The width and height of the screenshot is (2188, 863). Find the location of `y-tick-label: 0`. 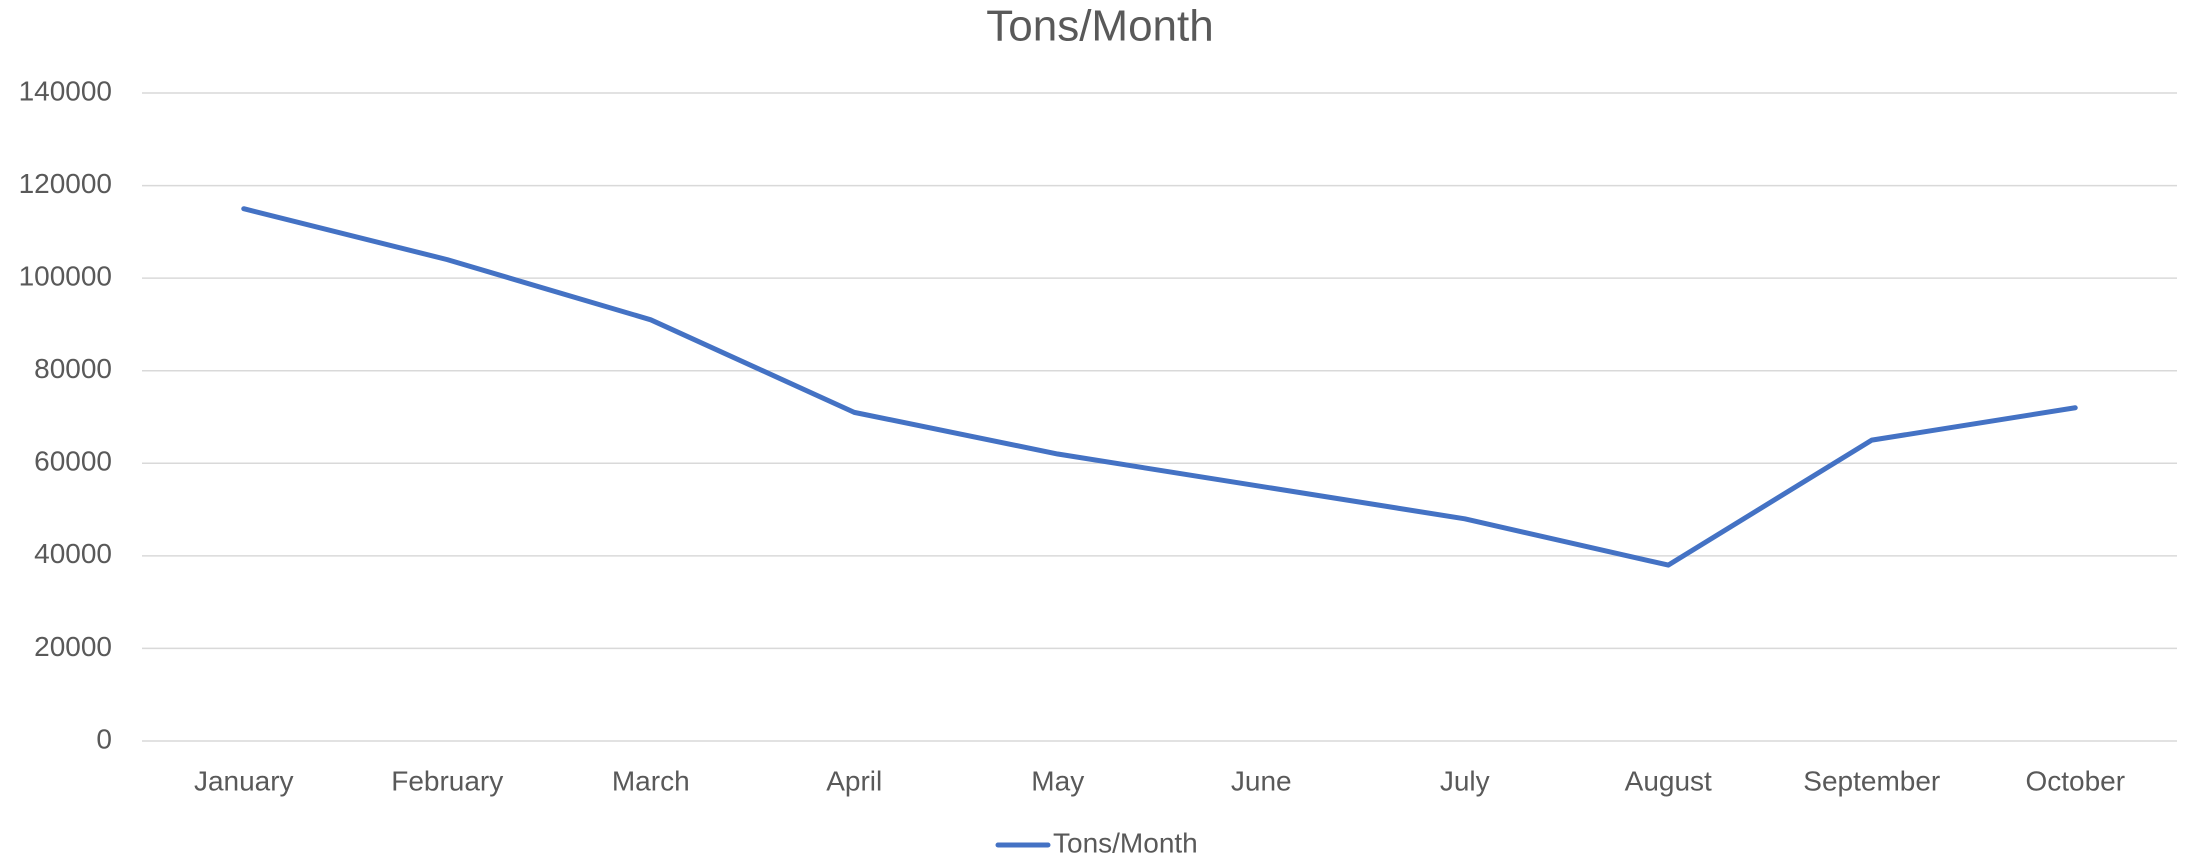

y-tick-label: 0 is located at coordinates (104, 738).